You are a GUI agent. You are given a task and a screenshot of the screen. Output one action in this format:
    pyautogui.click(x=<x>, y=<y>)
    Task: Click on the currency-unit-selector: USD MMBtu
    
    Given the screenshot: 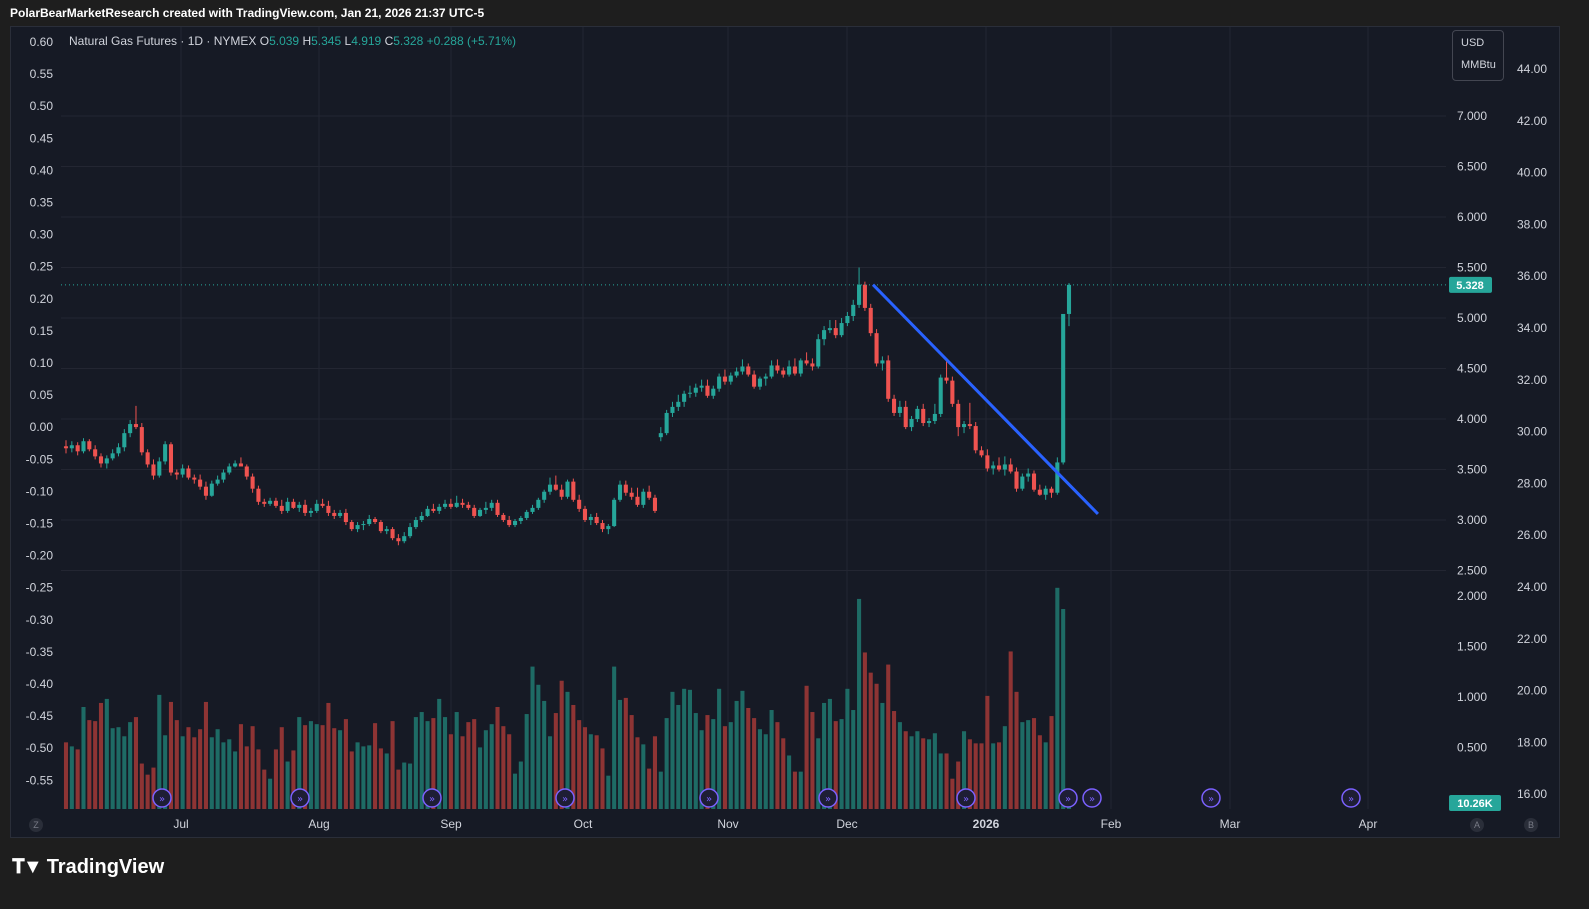 What is the action you would take?
    pyautogui.click(x=1478, y=55)
    